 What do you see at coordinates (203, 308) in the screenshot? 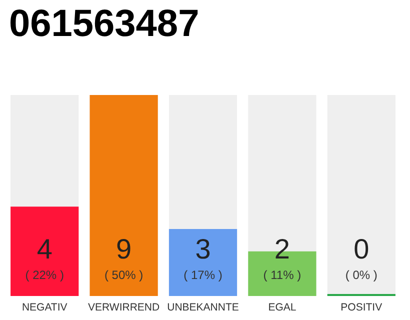
I see `x-tick-label: UNBEKANNTE` at bounding box center [203, 308].